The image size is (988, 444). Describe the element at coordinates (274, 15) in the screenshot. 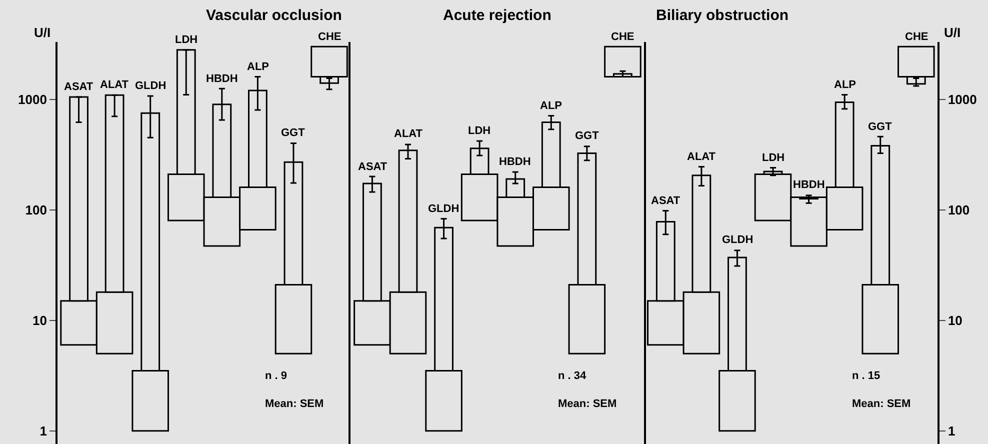

I see `chart-title: Vascular occlusion` at that location.